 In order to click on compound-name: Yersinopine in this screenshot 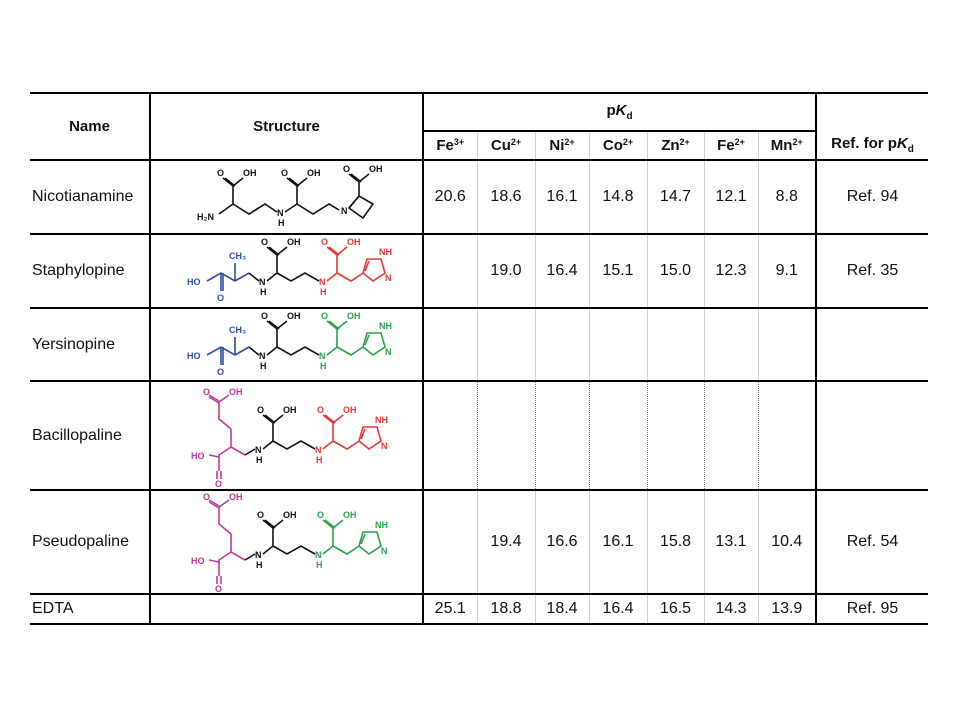, I will do `click(90, 345)`.